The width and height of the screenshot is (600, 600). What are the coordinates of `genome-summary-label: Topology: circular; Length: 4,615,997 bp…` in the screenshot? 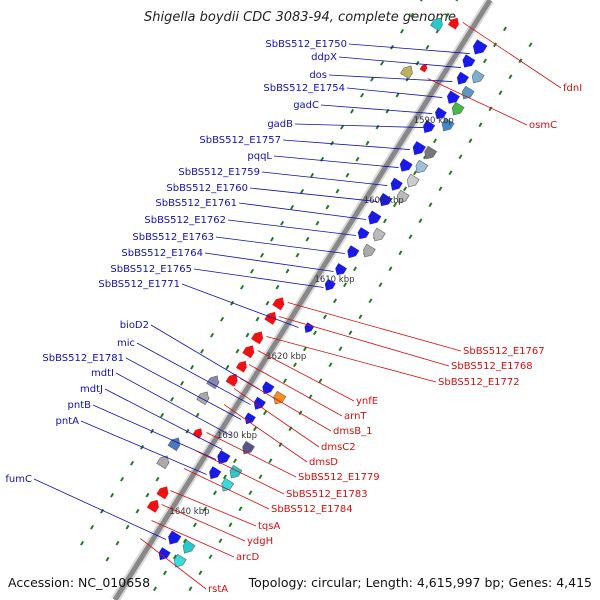 It's located at (420, 582).